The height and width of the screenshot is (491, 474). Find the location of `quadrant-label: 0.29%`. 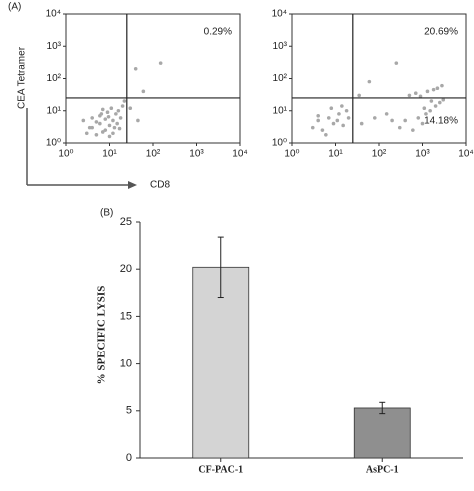

quadrant-label: 0.29% is located at coordinates (218, 32).